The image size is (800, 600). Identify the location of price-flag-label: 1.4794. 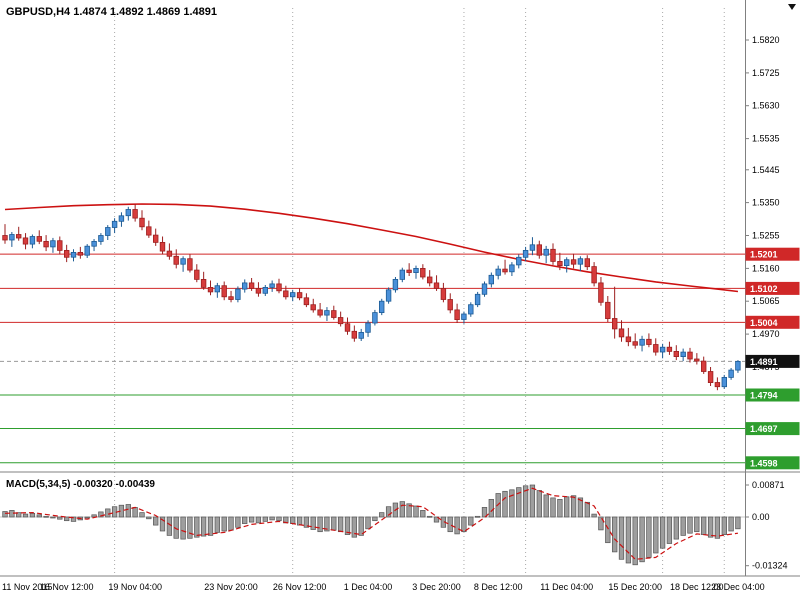
(764, 396).